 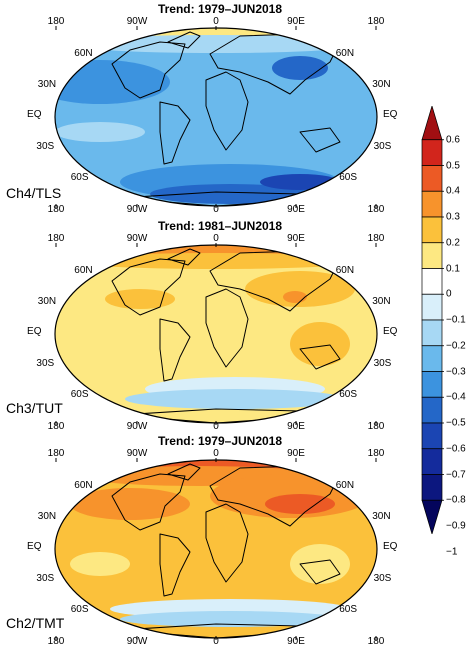 What do you see at coordinates (456, 397) in the screenshot?
I see `colorbar-tick-label: −0.4` at bounding box center [456, 397].